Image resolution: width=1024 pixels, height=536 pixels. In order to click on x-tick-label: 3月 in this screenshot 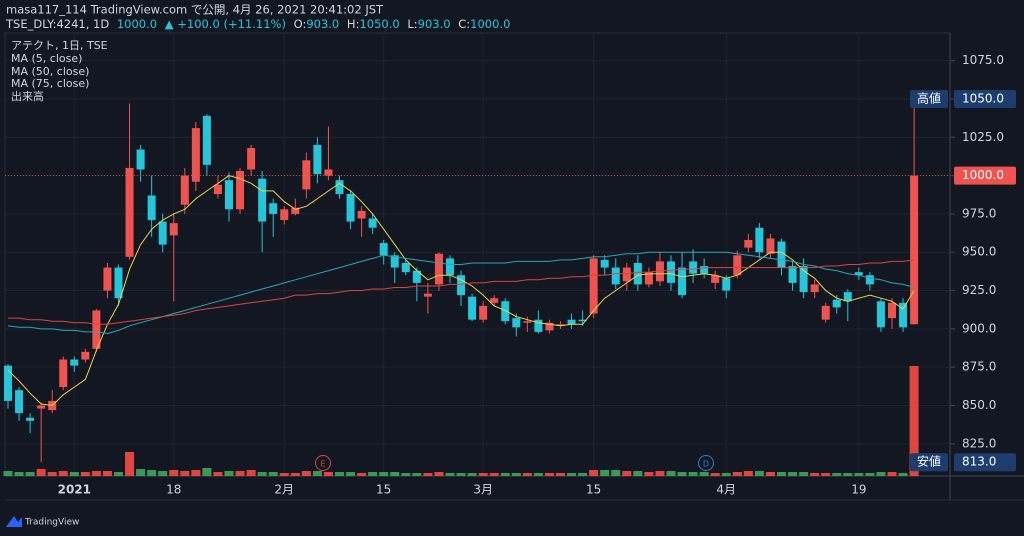, I will do `click(483, 490)`.